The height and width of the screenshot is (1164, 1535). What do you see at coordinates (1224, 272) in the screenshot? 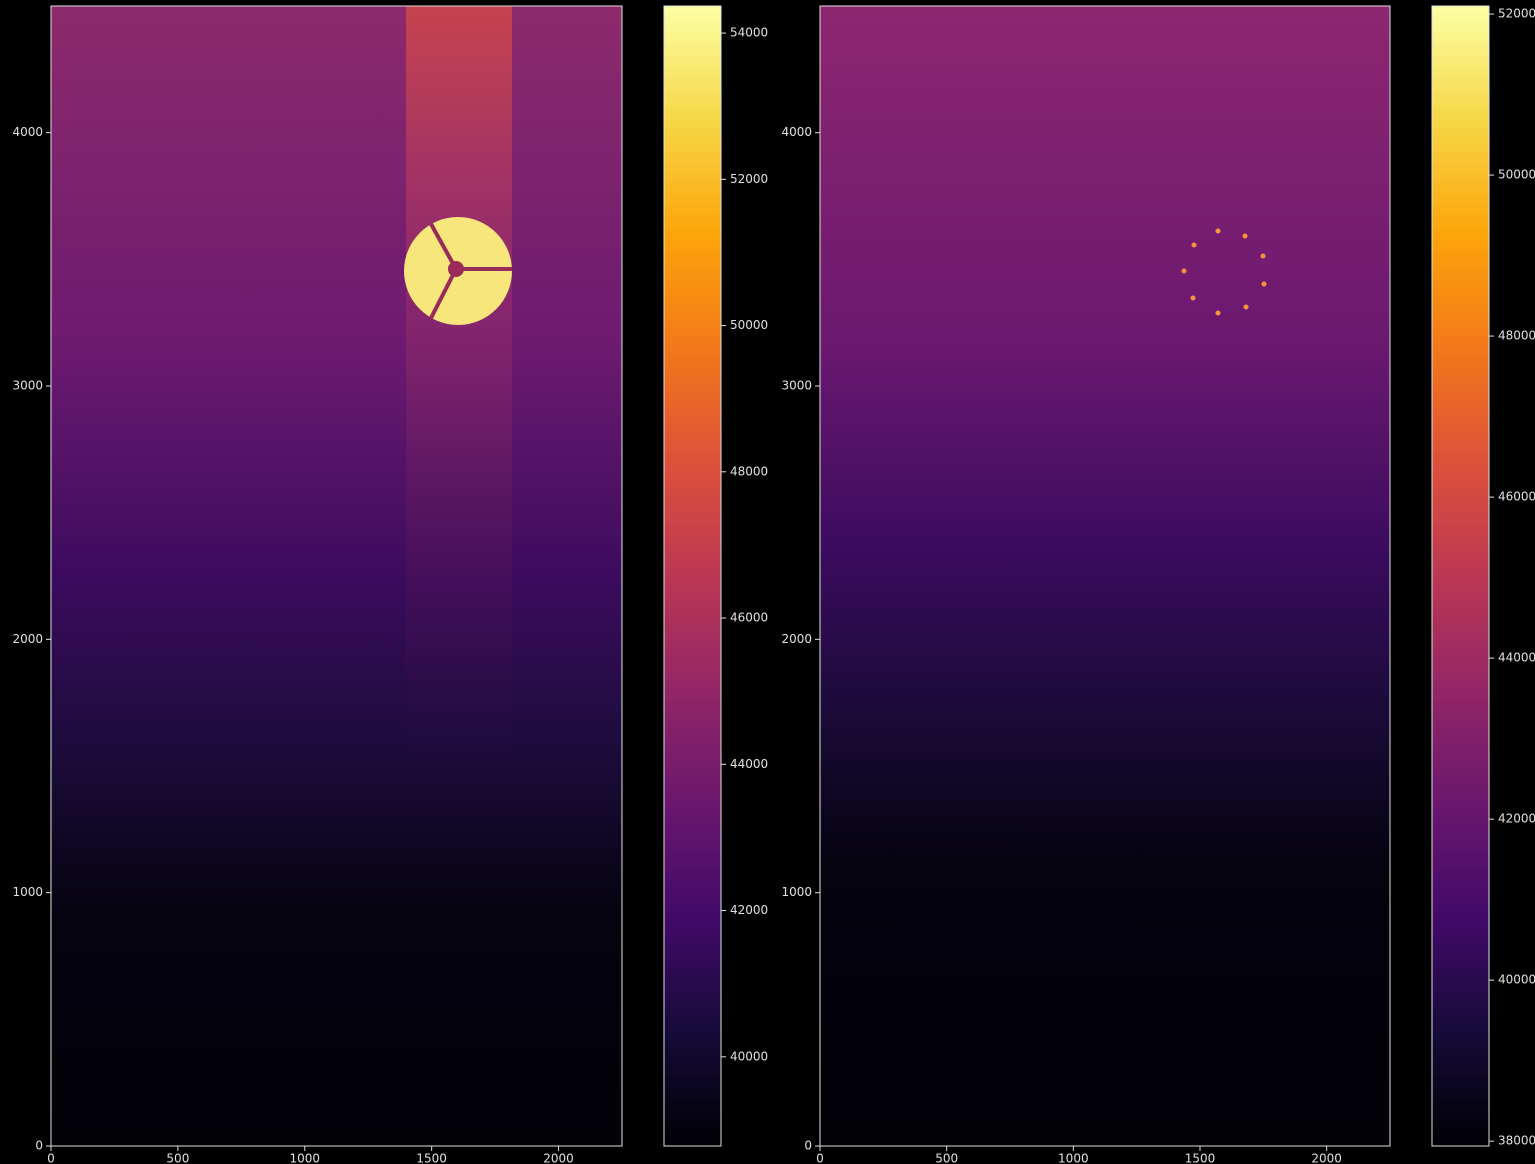
I see `spots` at bounding box center [1224, 272].